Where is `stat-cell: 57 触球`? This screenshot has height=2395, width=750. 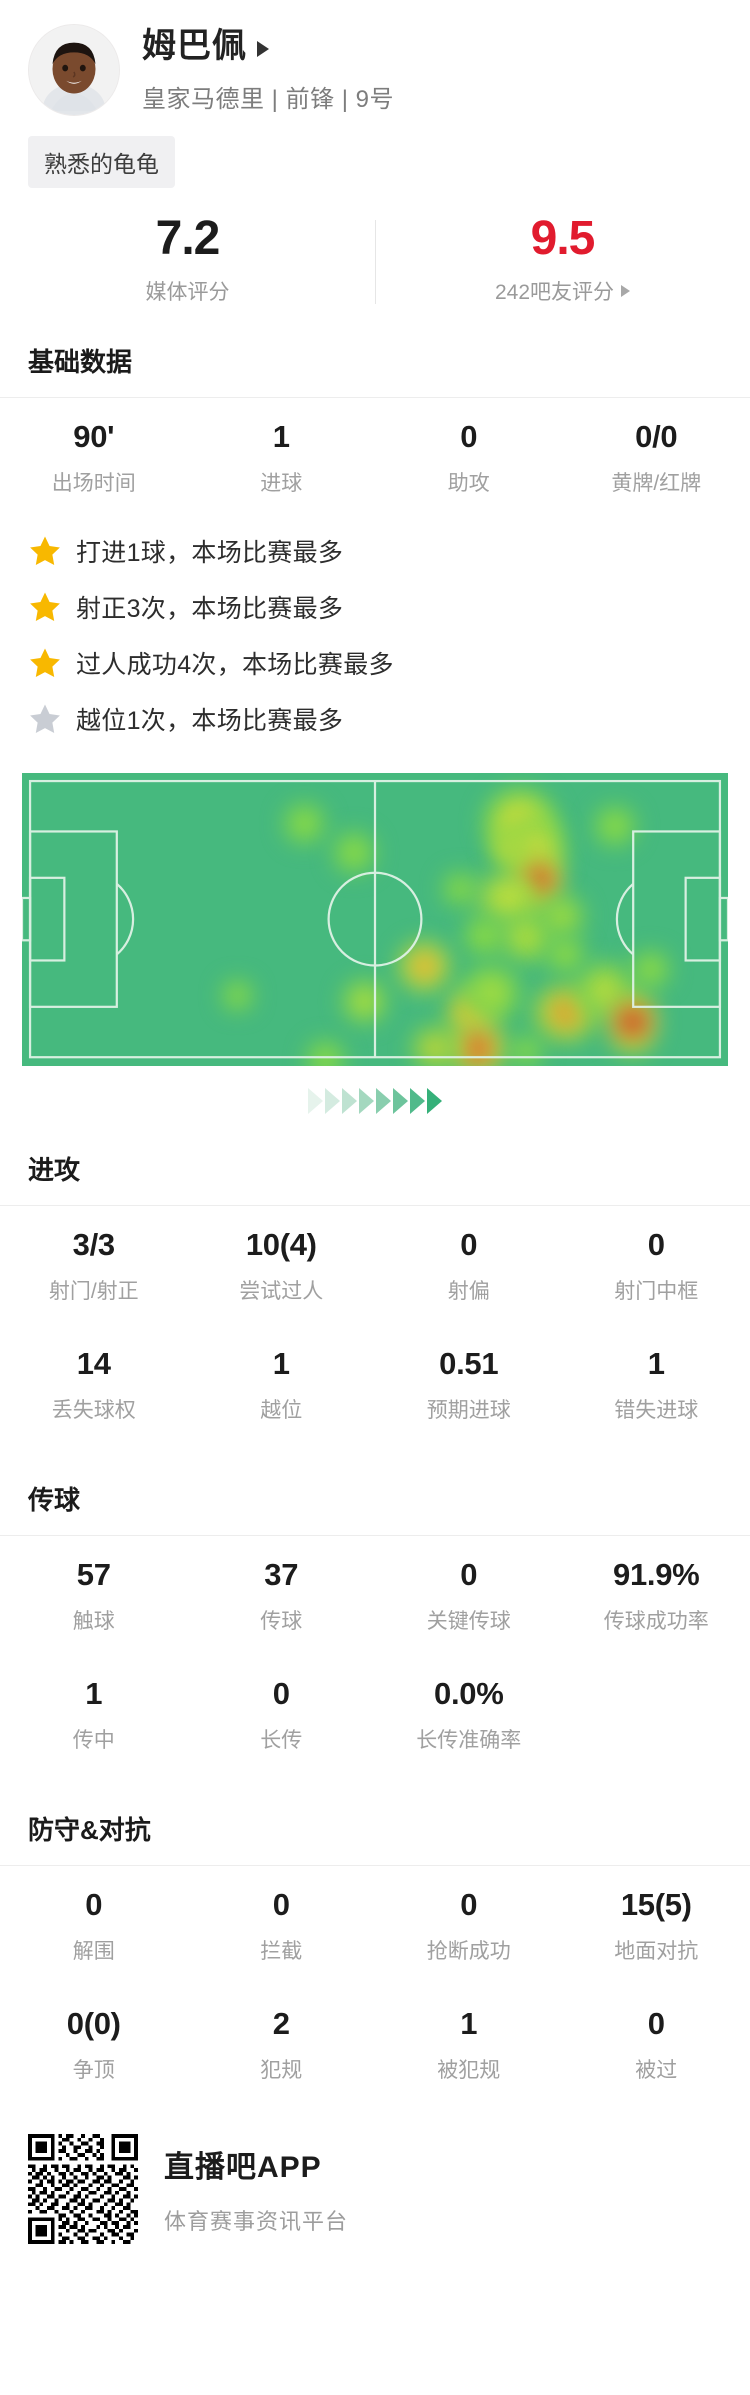 stat-cell: 57 触球 is located at coordinates (94, 1595).